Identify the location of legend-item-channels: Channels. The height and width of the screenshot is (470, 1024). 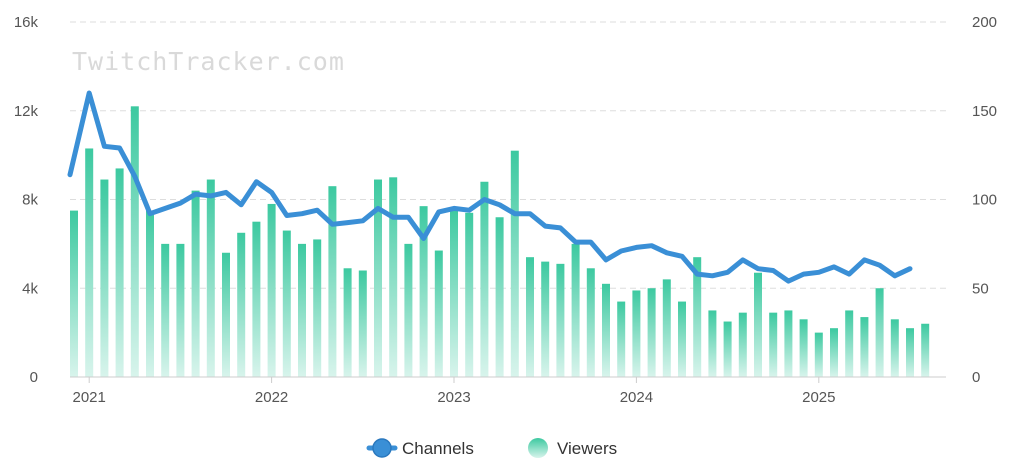
(420, 448).